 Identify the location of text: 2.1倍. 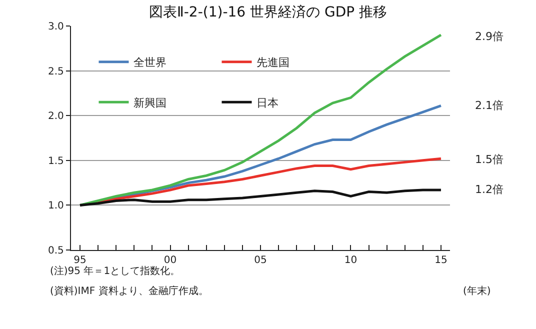
(489, 105).